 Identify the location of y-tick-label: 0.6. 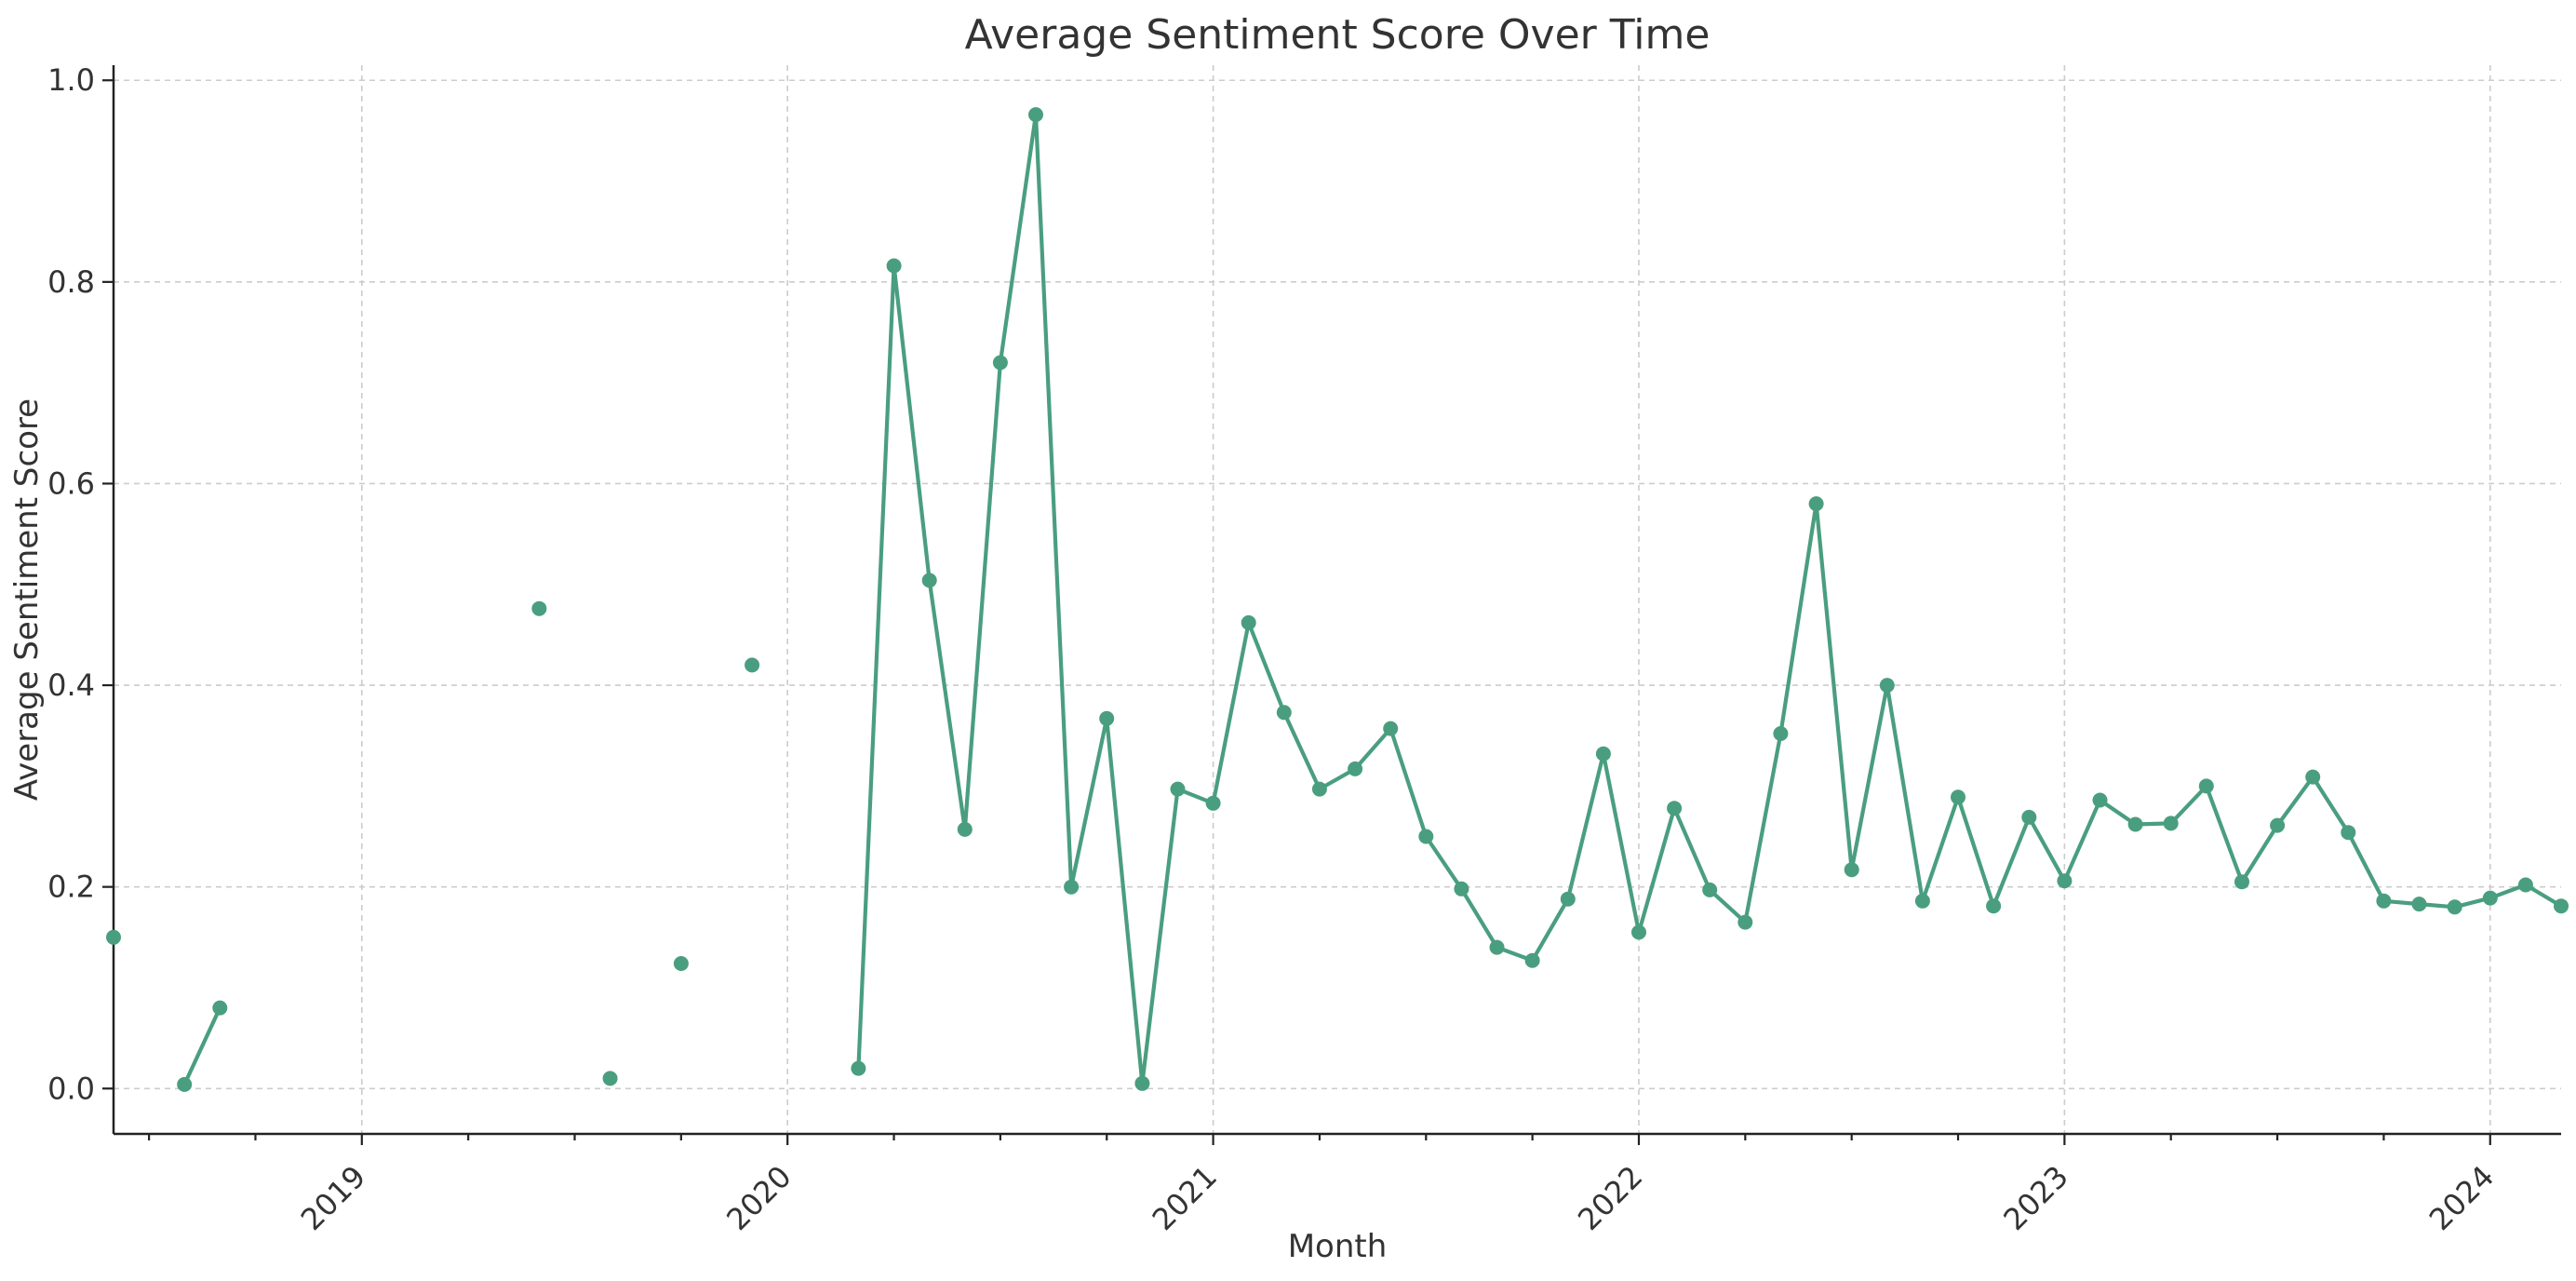
(71, 483).